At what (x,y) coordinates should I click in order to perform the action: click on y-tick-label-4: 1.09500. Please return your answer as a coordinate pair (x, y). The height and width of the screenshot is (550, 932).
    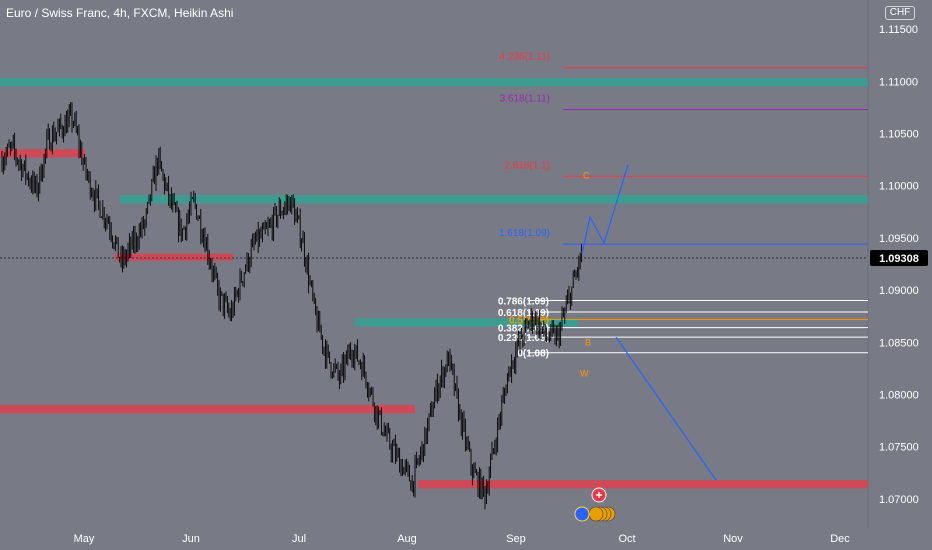
    Looking at the image, I should click on (899, 239).